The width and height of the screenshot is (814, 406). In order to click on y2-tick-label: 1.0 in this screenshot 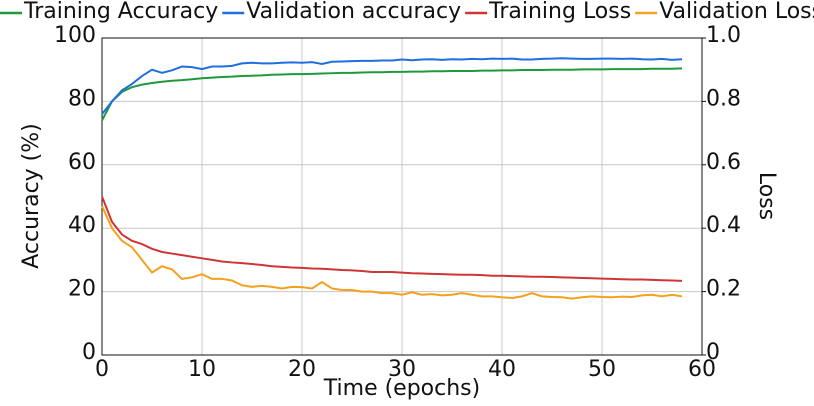, I will do `click(723, 35)`.